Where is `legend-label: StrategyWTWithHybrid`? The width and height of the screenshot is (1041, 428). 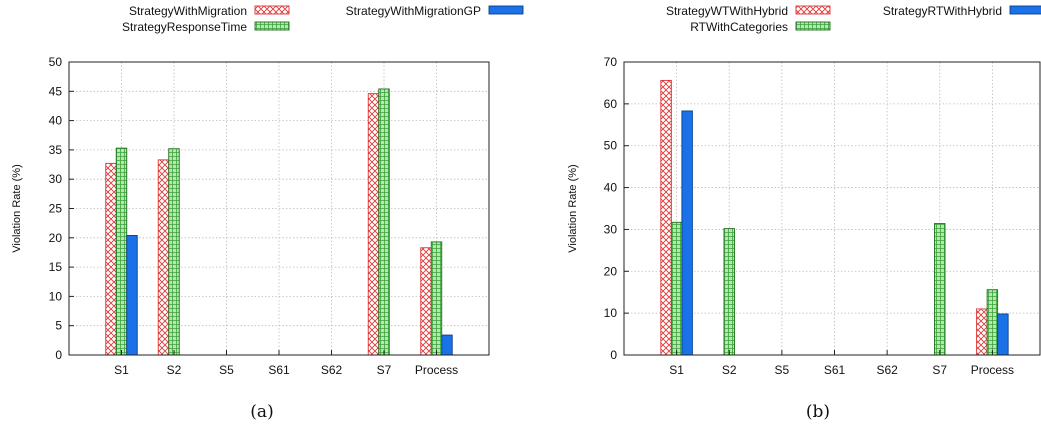 legend-label: StrategyWTWithHybrid is located at coordinates (727, 11).